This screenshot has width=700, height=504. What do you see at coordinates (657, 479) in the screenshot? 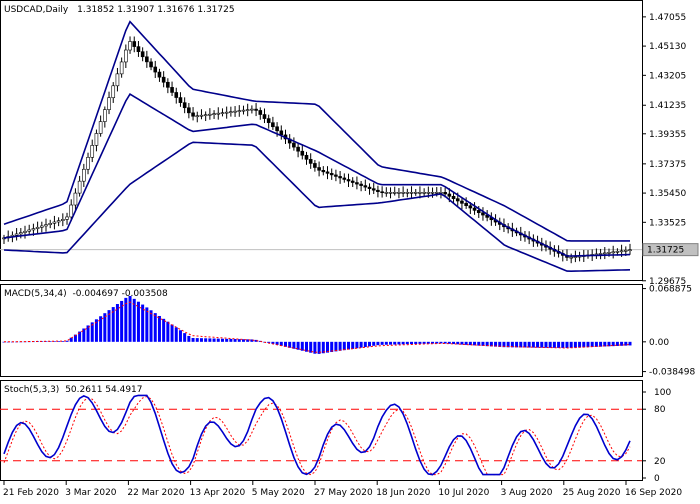
I see `stoch-axis-label: 0` at bounding box center [657, 479].